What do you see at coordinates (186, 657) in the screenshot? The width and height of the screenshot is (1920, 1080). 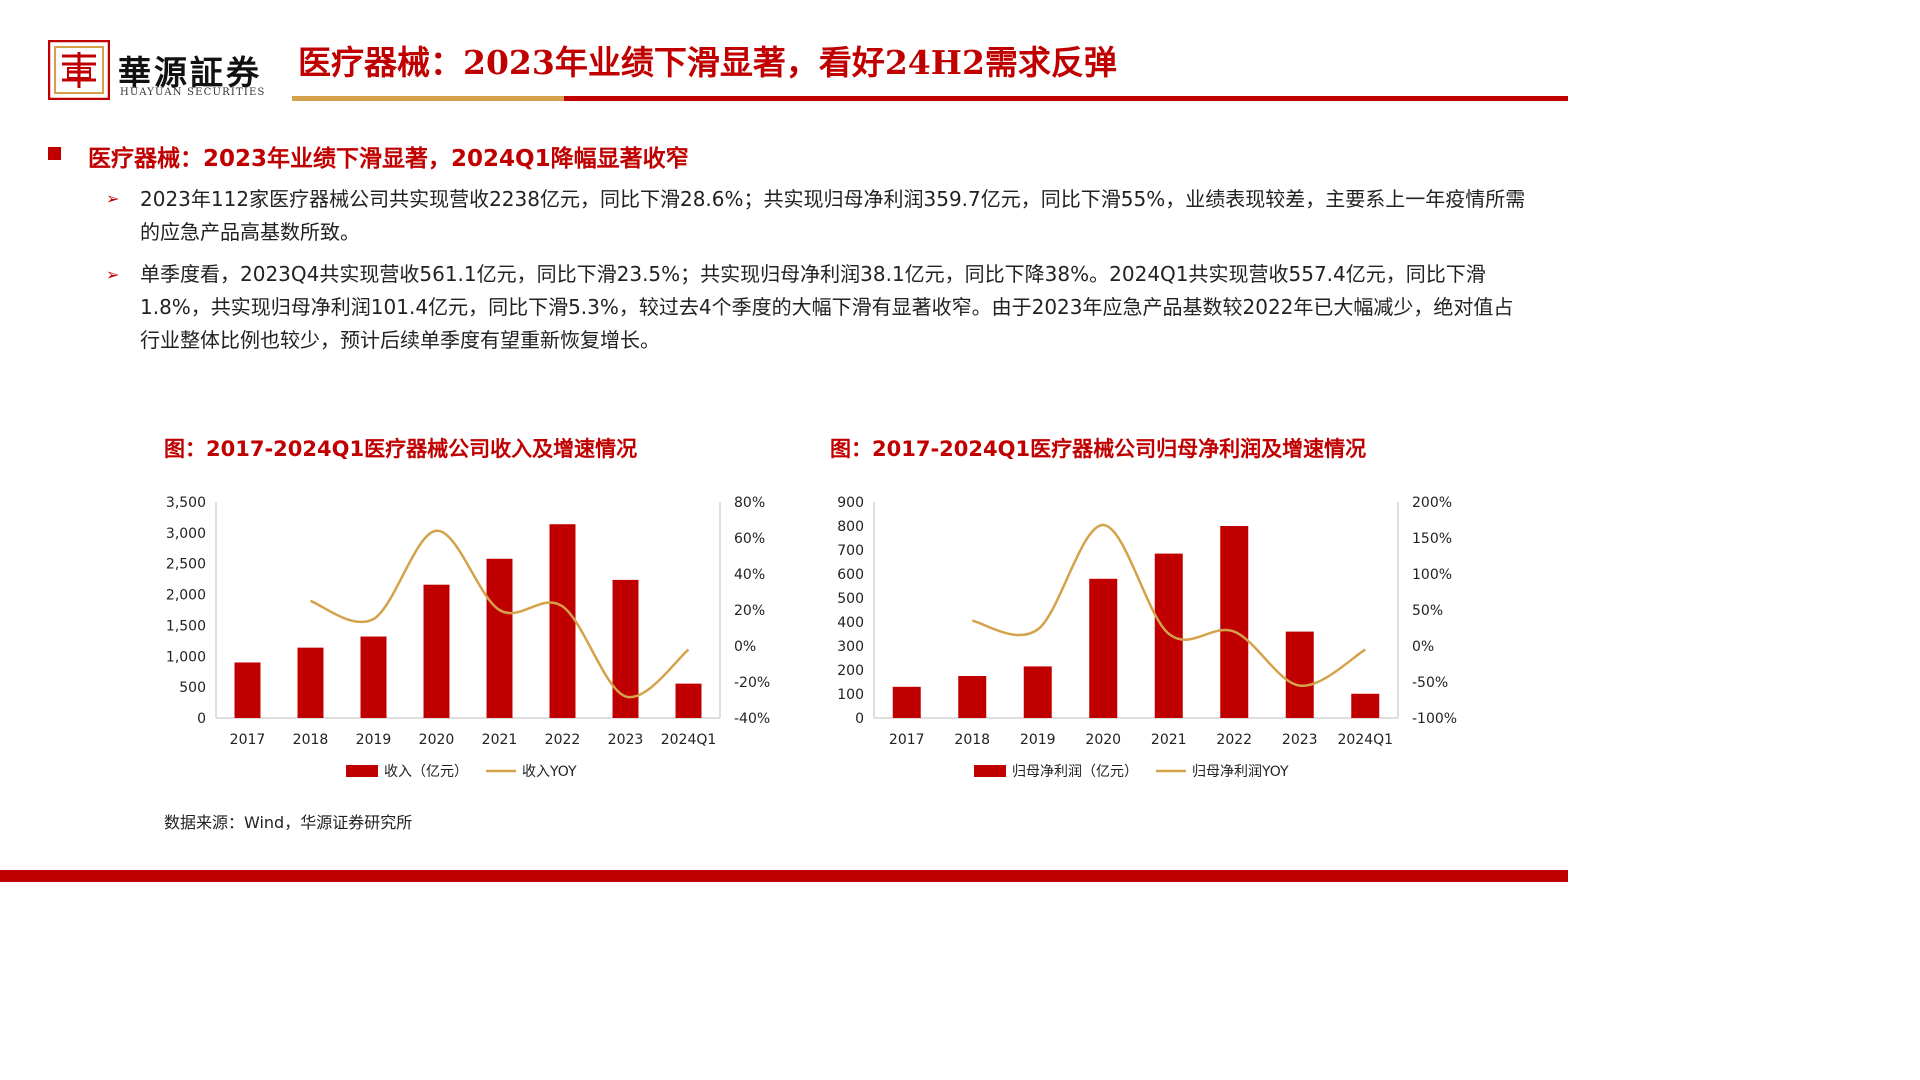 I see `y-tick-label: 1,000` at bounding box center [186, 657].